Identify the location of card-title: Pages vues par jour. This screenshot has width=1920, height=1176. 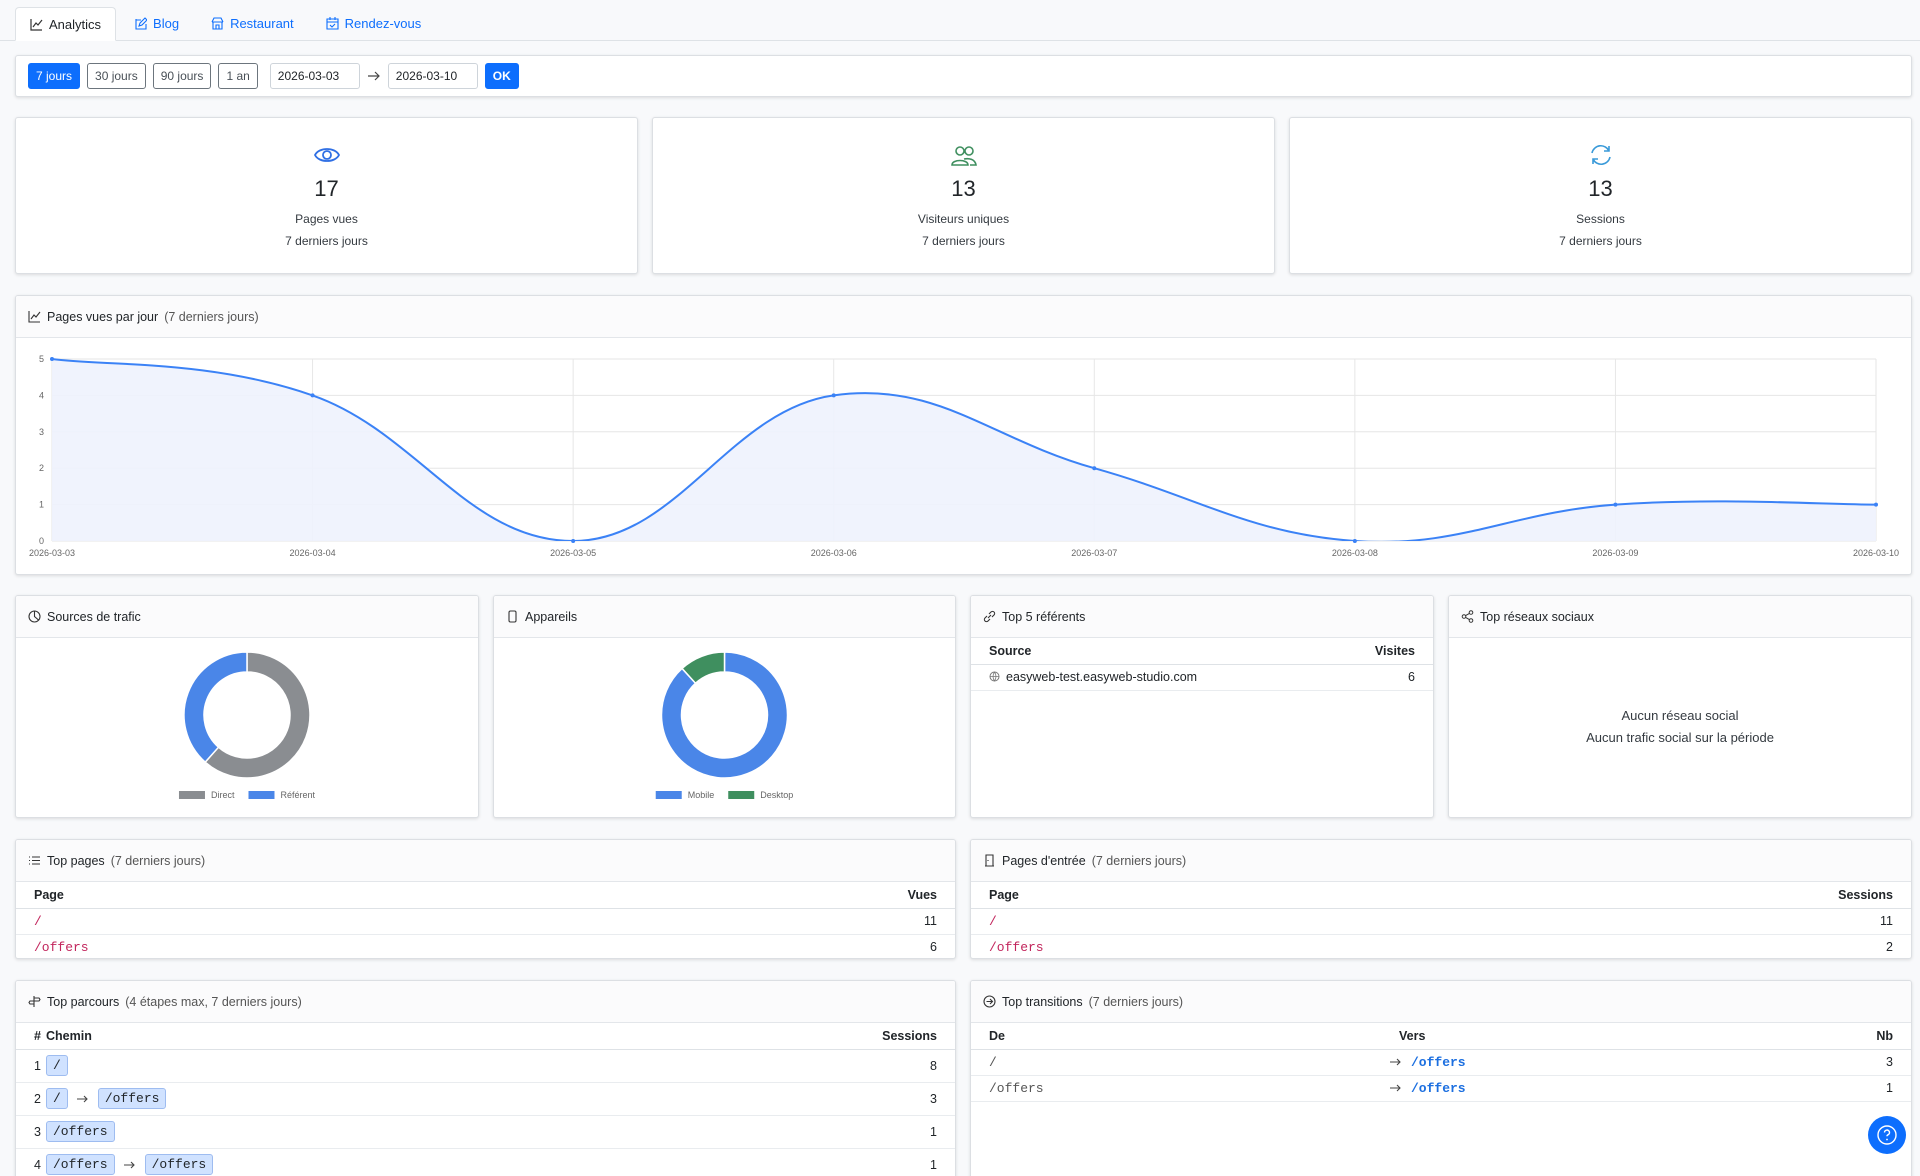
(103, 316).